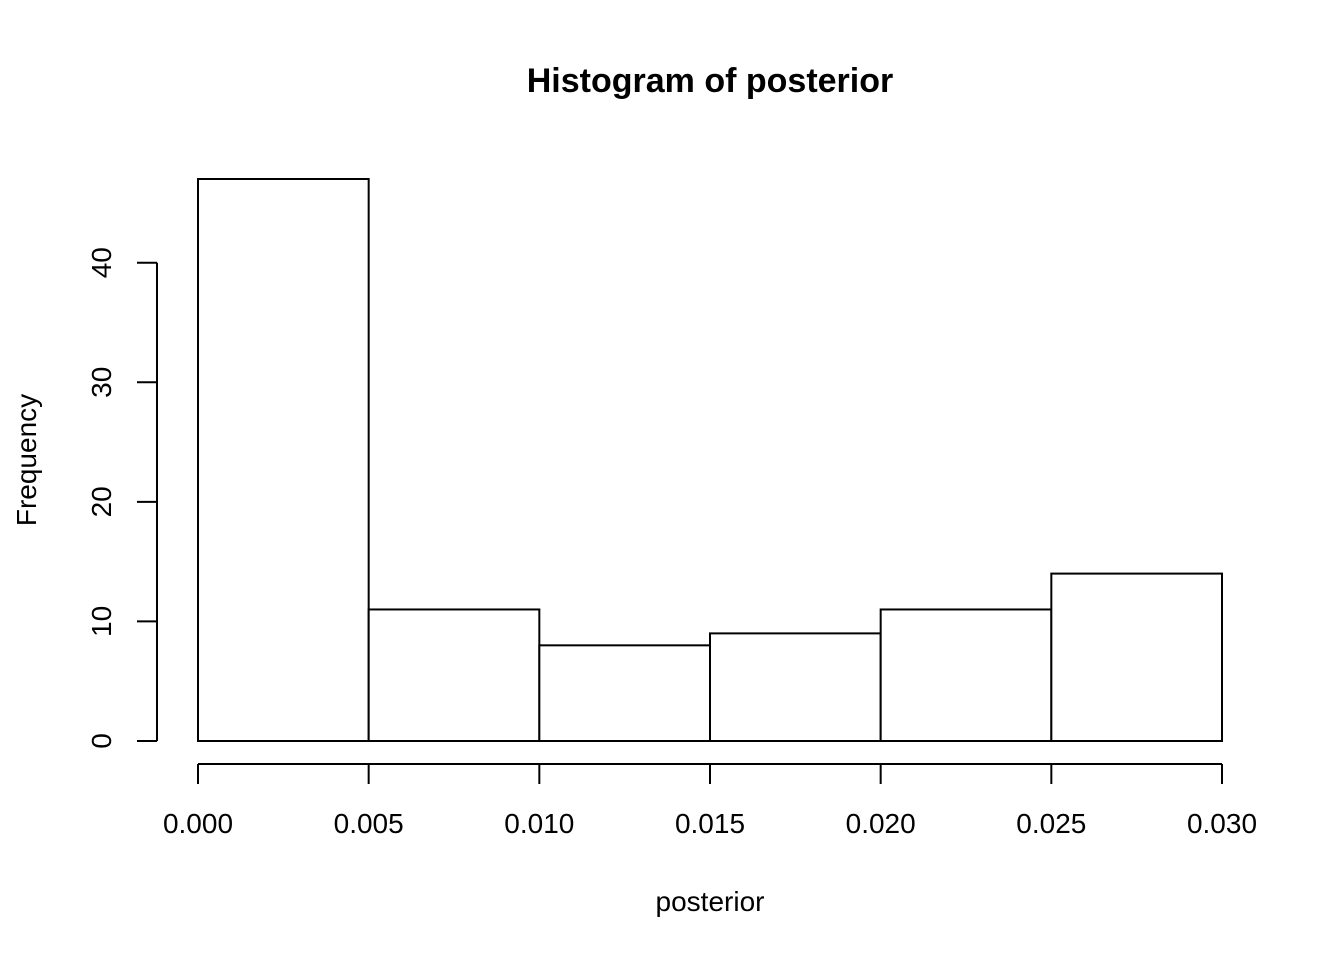 The width and height of the screenshot is (1344, 960). What do you see at coordinates (710, 901) in the screenshot?
I see `x-axis-title: posterior` at bounding box center [710, 901].